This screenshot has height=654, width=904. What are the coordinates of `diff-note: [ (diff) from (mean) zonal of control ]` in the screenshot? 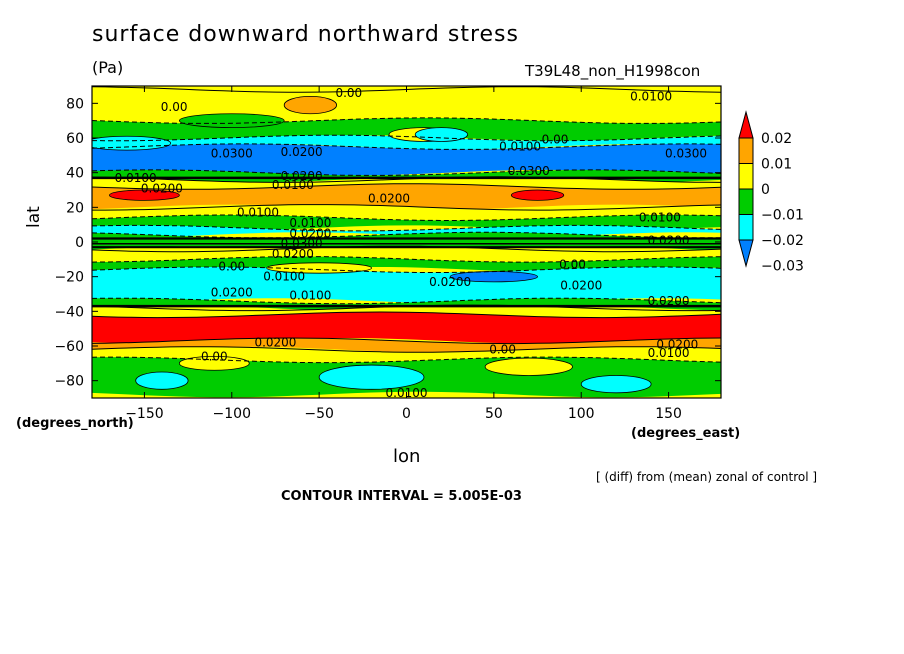 It's located at (707, 477).